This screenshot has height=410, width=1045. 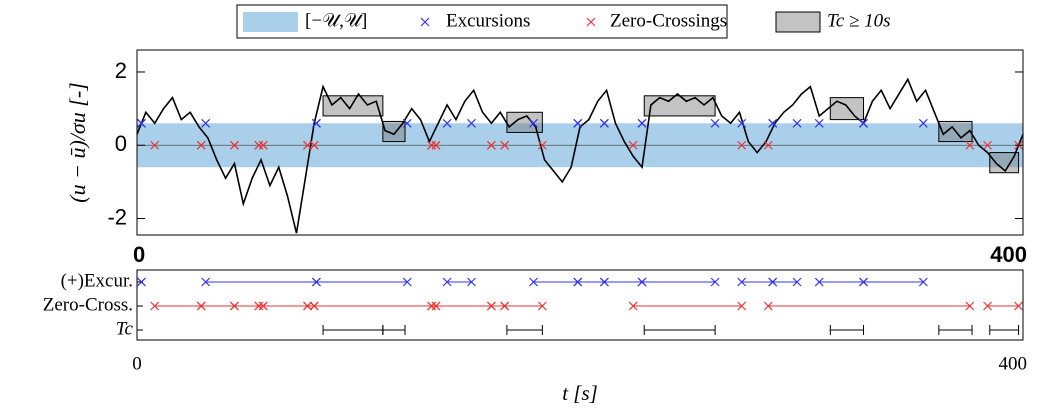 What do you see at coordinates (97, 280) in the screenshot?
I see `row-label: (+)Excur.` at bounding box center [97, 280].